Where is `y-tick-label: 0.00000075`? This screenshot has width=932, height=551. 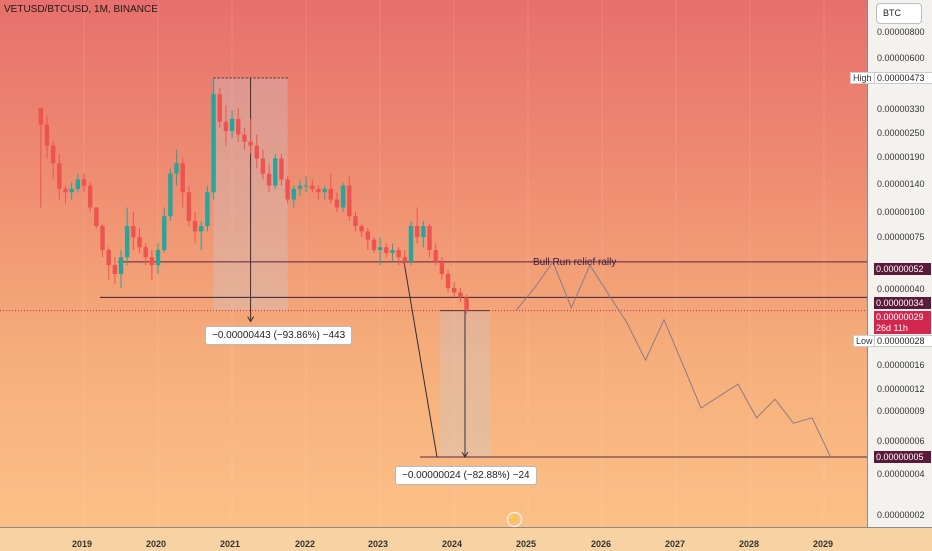 y-tick-label: 0.00000075 is located at coordinates (901, 237).